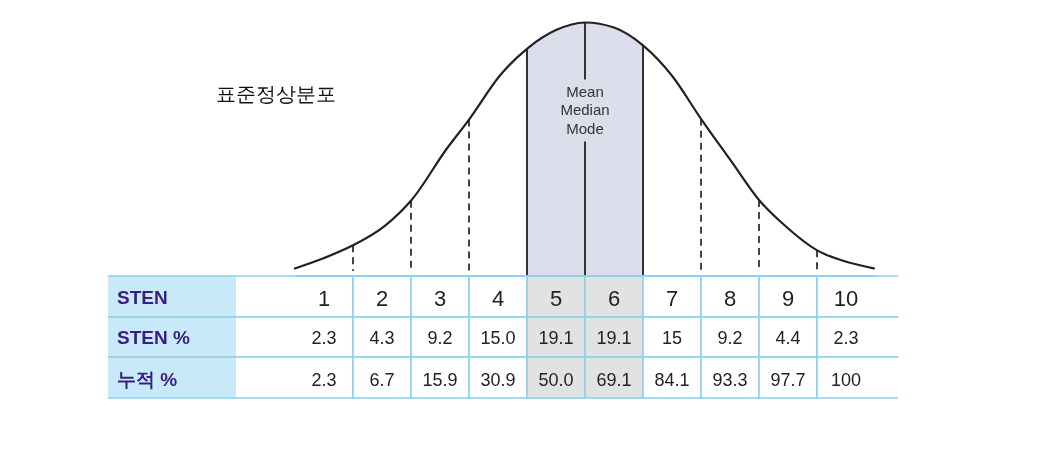 Image resolution: width=1055 pixels, height=452 pixels. What do you see at coordinates (382, 338) in the screenshot?
I see `data-label: 4.3` at bounding box center [382, 338].